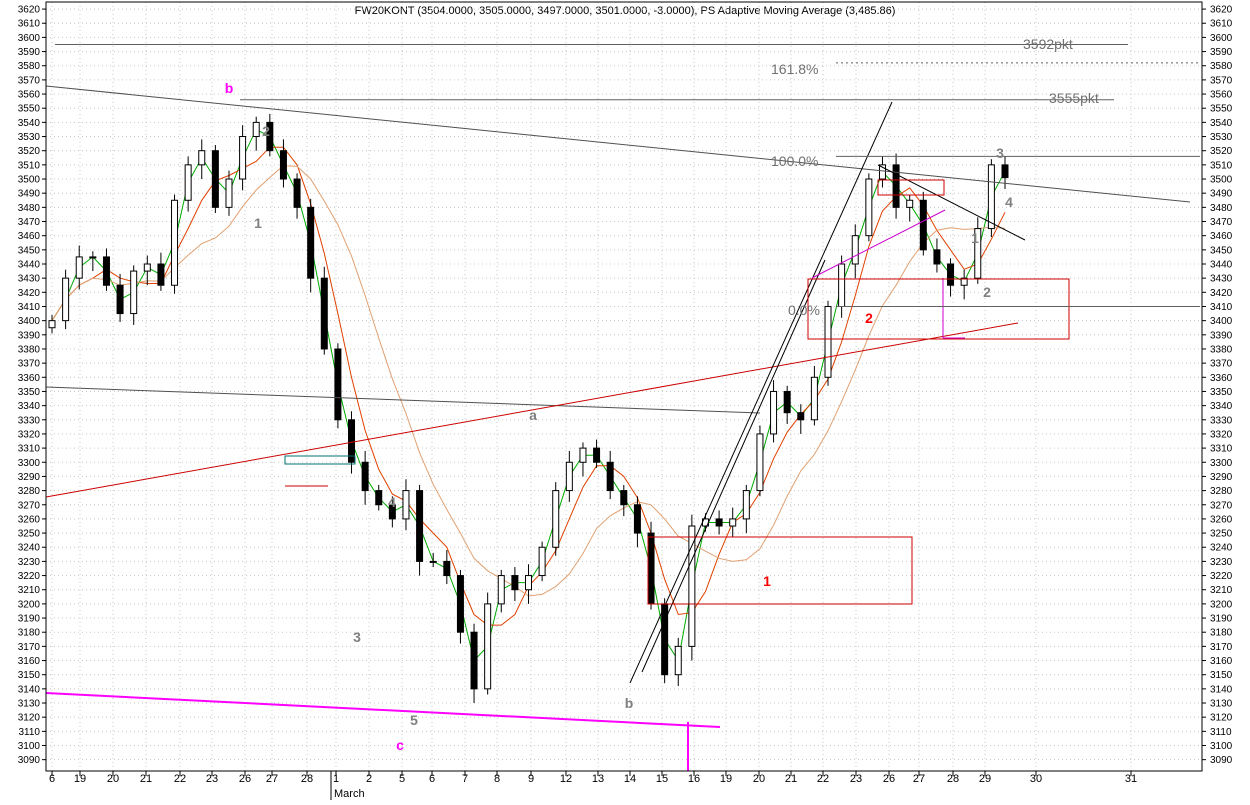  Describe the element at coordinates (1009, 202) in the screenshot. I see `wave-label: 4` at that location.